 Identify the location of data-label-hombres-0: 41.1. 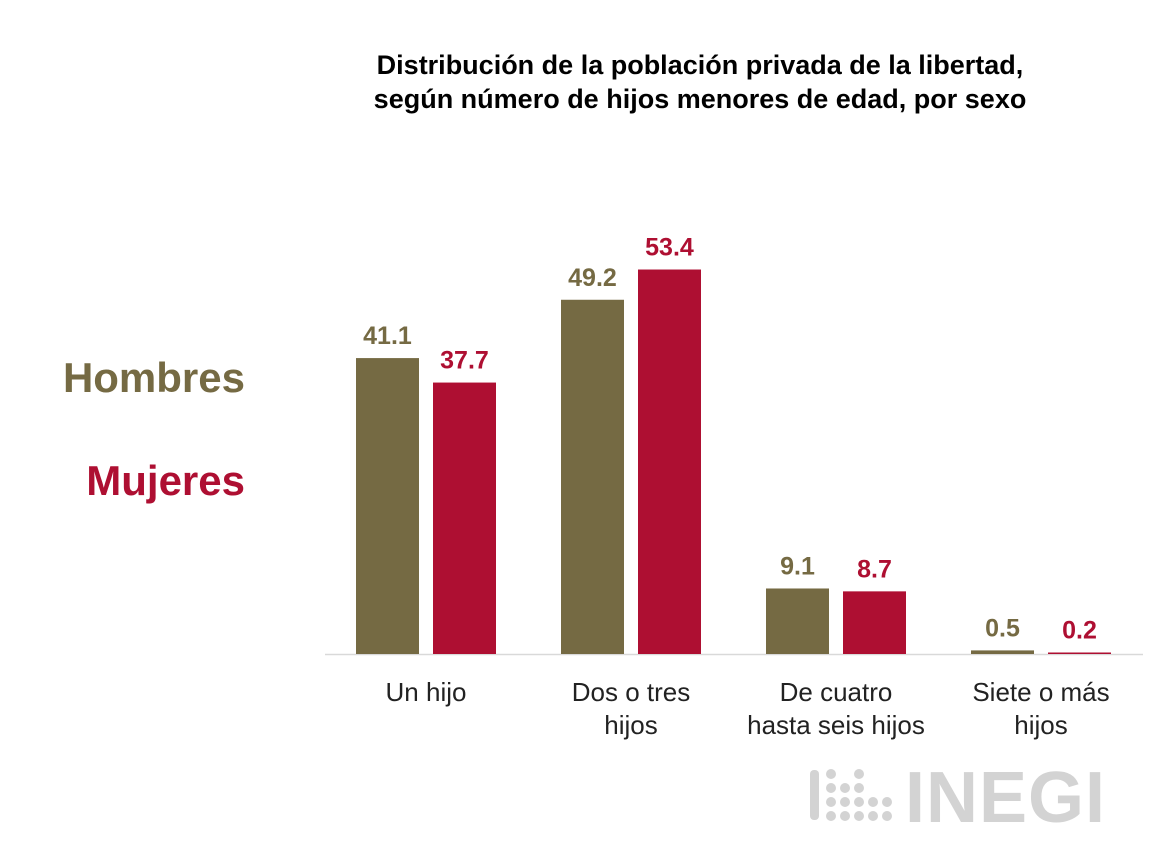
(387, 336).